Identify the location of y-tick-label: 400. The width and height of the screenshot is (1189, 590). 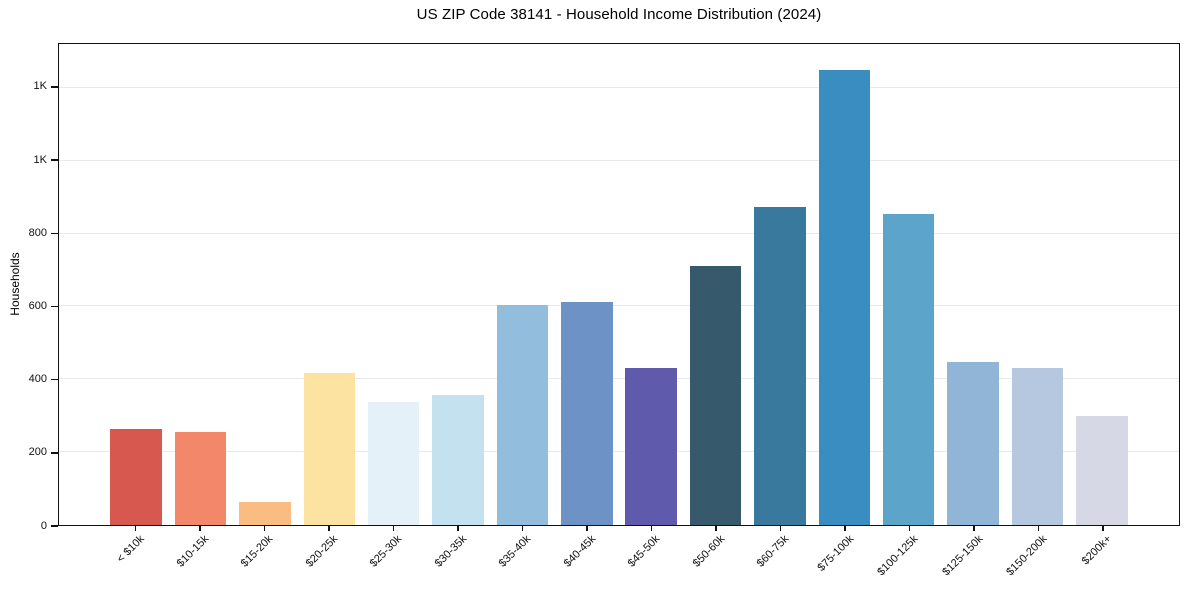
(37, 379).